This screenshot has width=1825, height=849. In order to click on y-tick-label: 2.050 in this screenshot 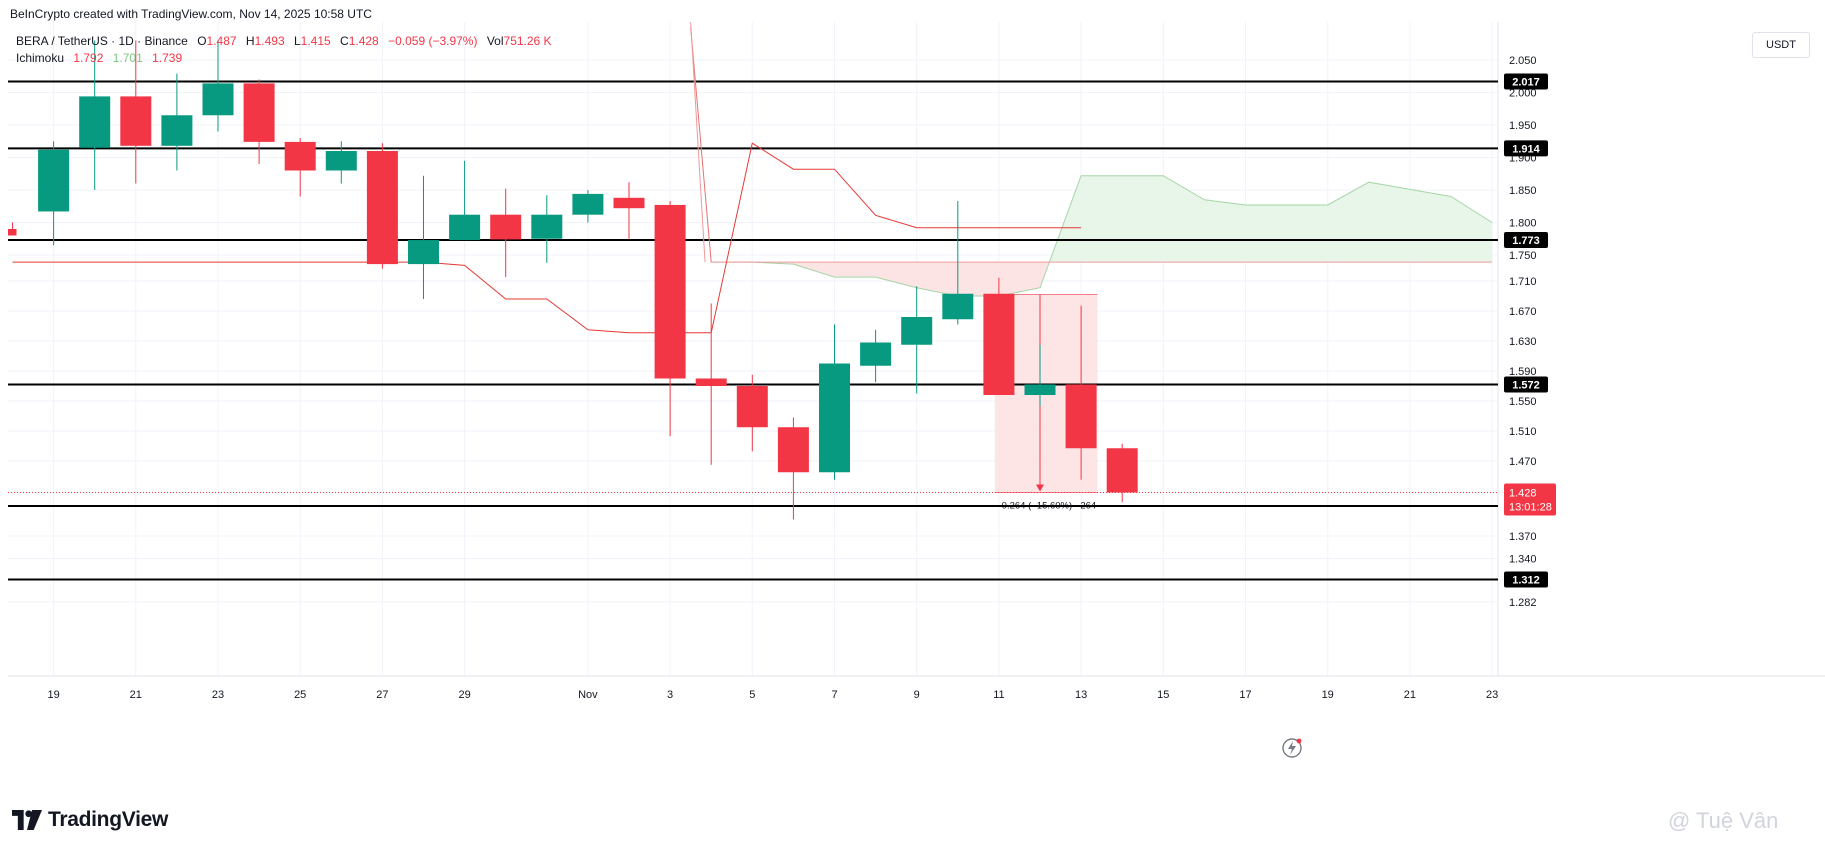, I will do `click(1523, 61)`.